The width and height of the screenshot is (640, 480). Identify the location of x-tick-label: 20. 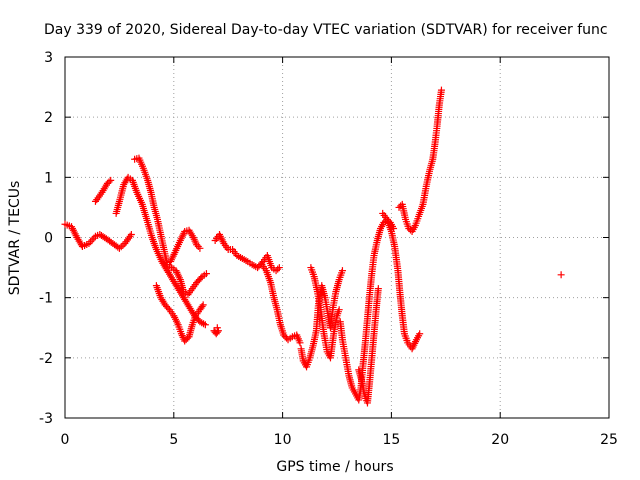
(500, 440).